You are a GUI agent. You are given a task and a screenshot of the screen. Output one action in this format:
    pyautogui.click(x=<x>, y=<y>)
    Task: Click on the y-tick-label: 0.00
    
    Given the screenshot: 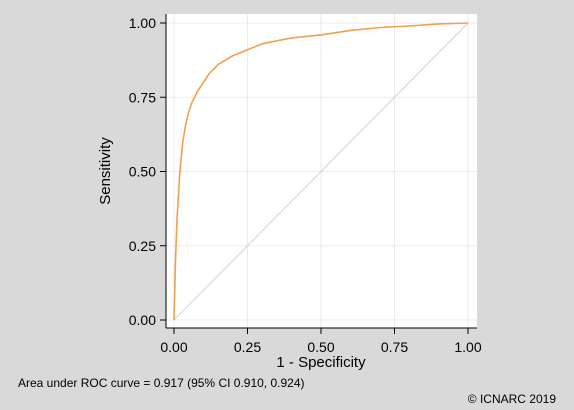 What is the action you would take?
    pyautogui.click(x=142, y=320)
    